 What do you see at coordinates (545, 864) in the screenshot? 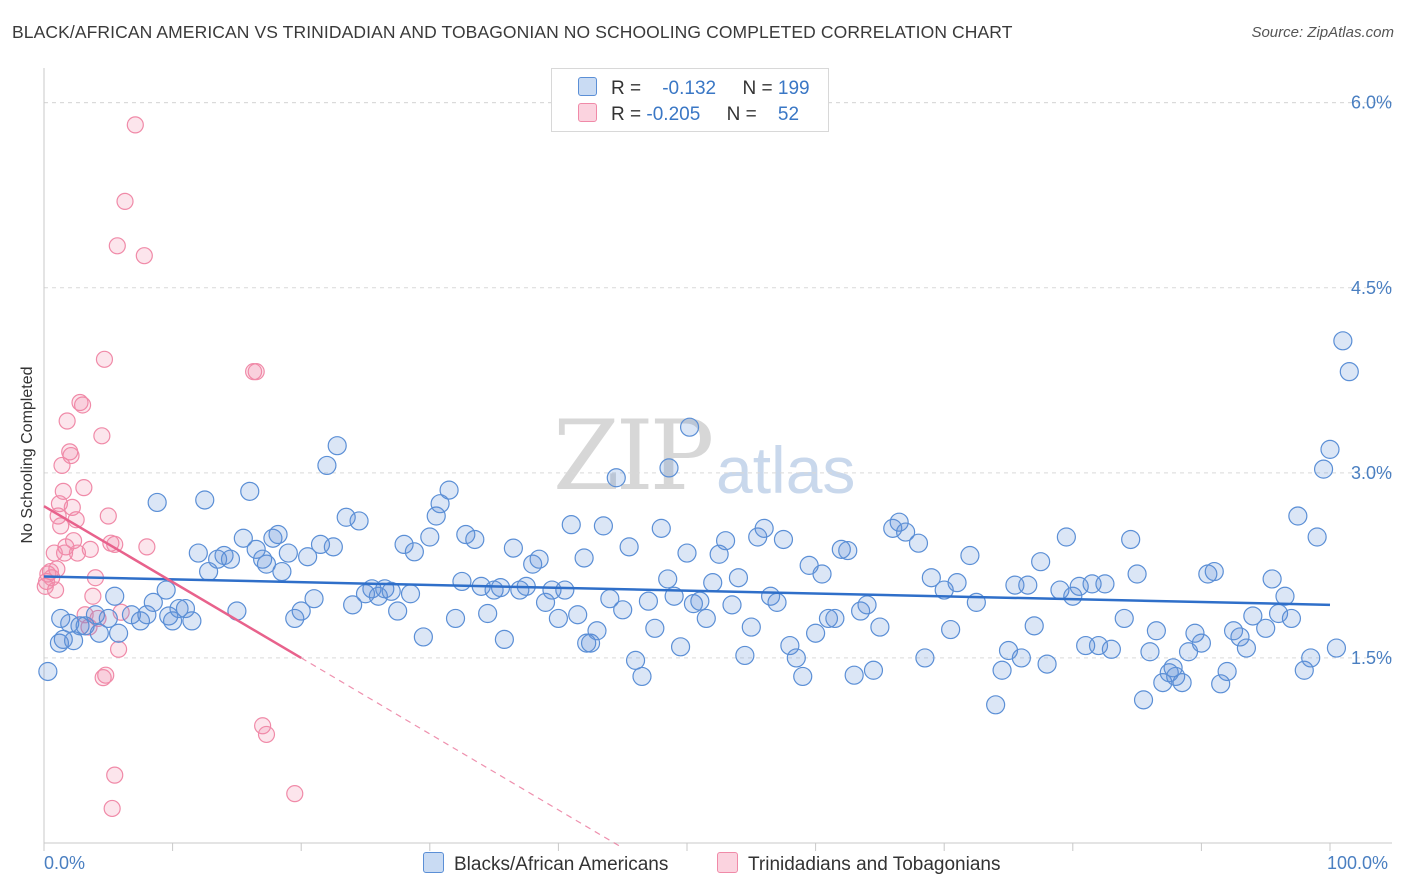
I see `bottom-legend-blue: Blacks/African Americans` at bounding box center [545, 864].